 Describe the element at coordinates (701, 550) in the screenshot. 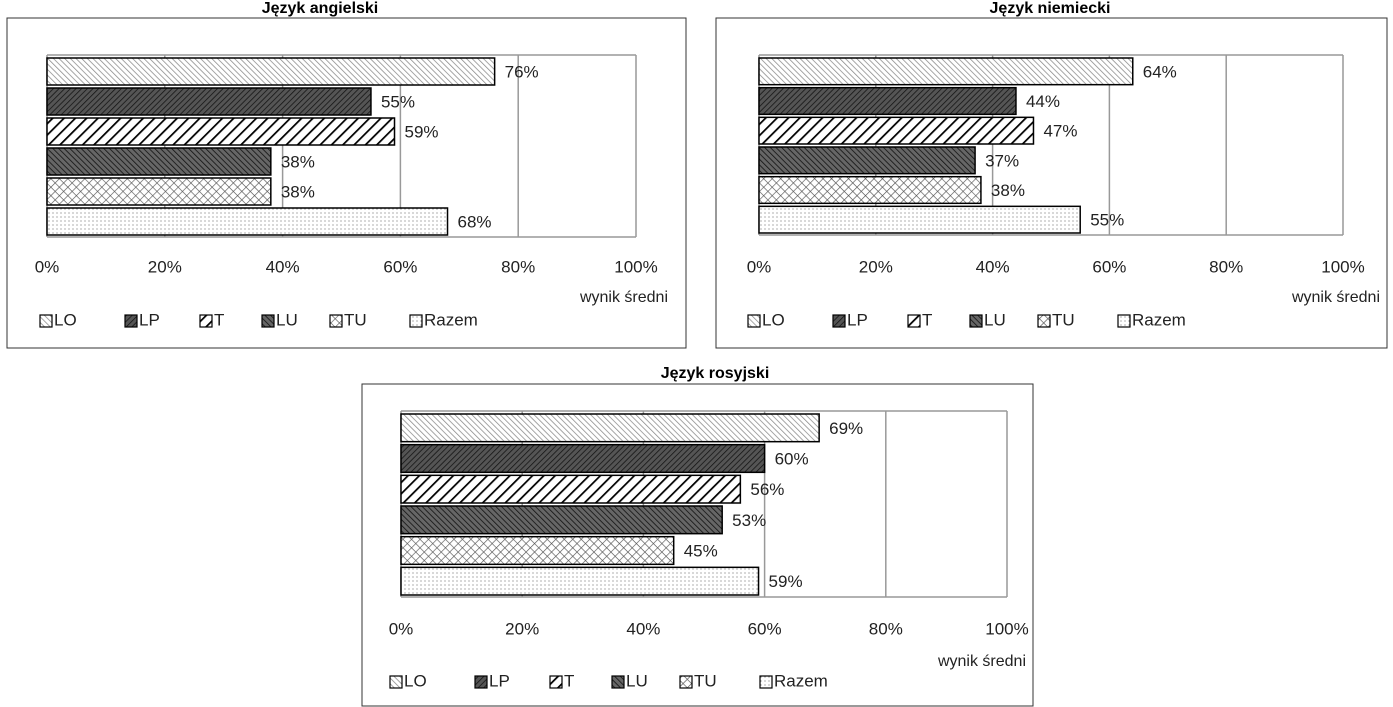

I see `value-label: 45%` at that location.